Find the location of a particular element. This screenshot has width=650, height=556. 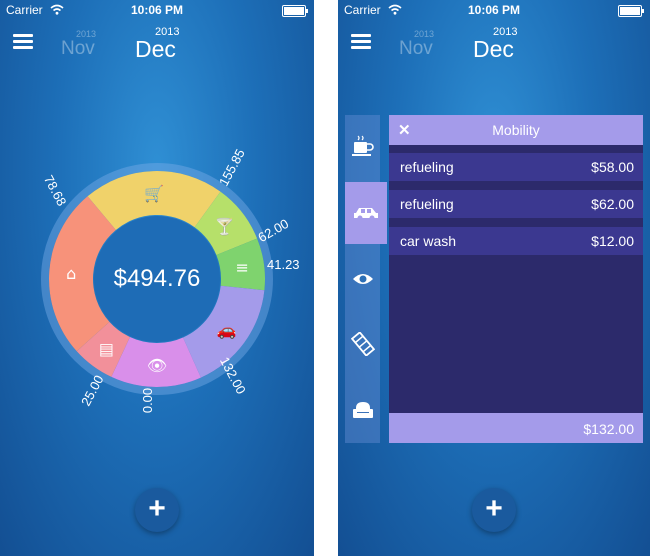

donut-segment-bills is located at coordinates (240, 264).